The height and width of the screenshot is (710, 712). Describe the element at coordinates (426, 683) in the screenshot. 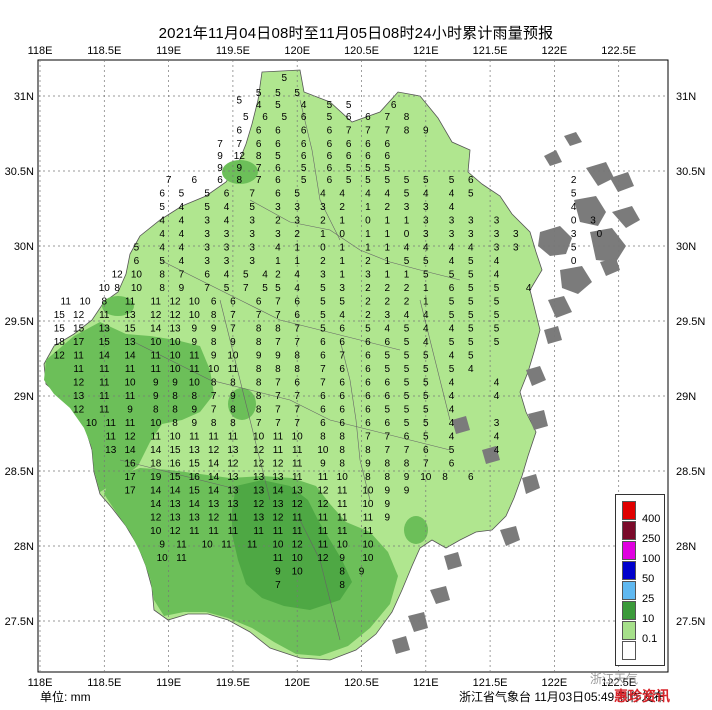

I see `lon-tick-label: 121E` at that location.